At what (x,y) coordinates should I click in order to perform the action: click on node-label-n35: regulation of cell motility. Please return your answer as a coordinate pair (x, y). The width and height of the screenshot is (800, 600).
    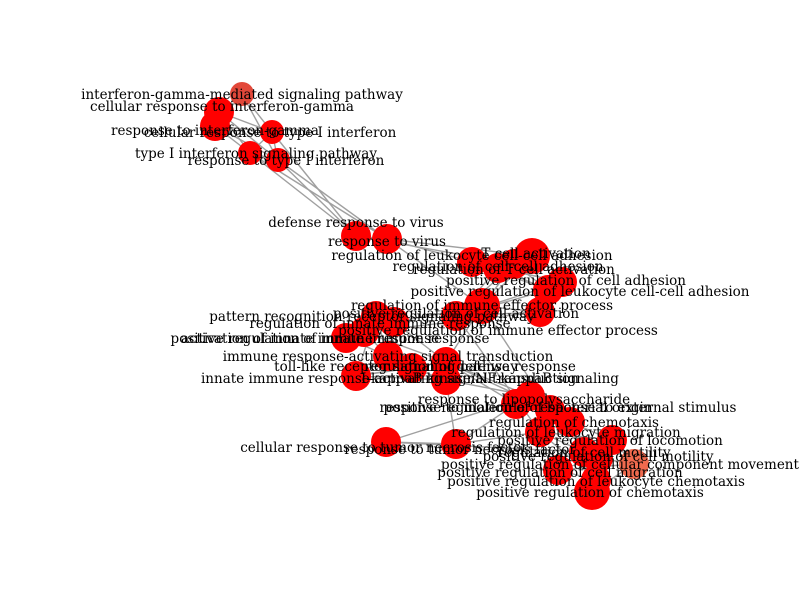
    Looking at the image, I should click on (584, 453).